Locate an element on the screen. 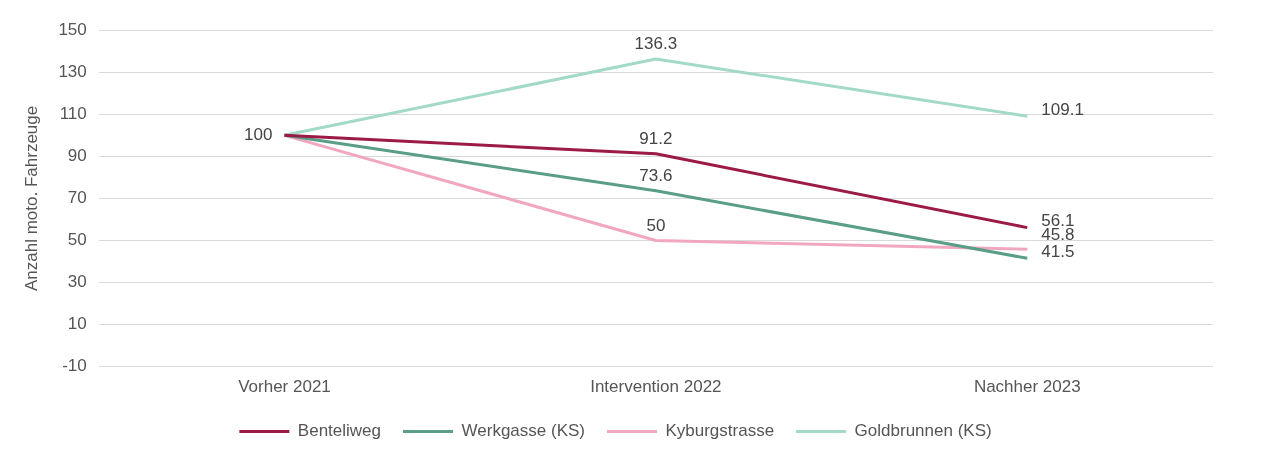 The height and width of the screenshot is (468, 1261). y-tick-label: -10 is located at coordinates (74, 366).